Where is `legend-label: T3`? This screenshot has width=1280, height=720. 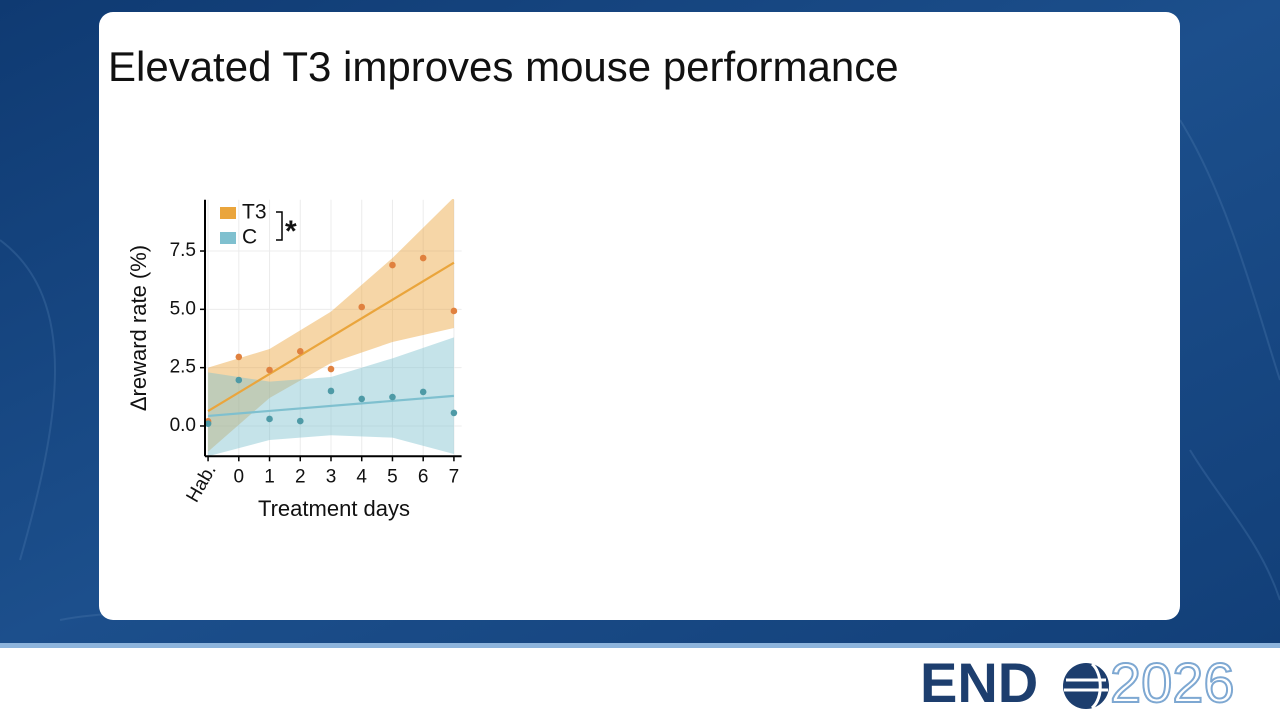
legend-label: T3 is located at coordinates (254, 212).